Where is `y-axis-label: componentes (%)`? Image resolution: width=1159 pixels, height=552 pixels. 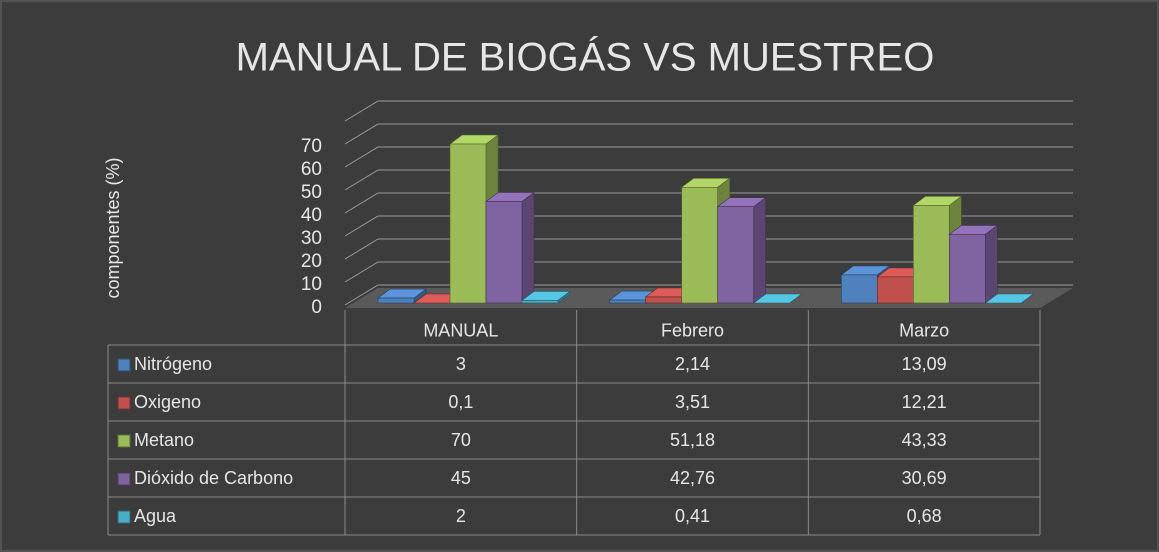 y-axis-label: componentes (%) is located at coordinates (113, 227).